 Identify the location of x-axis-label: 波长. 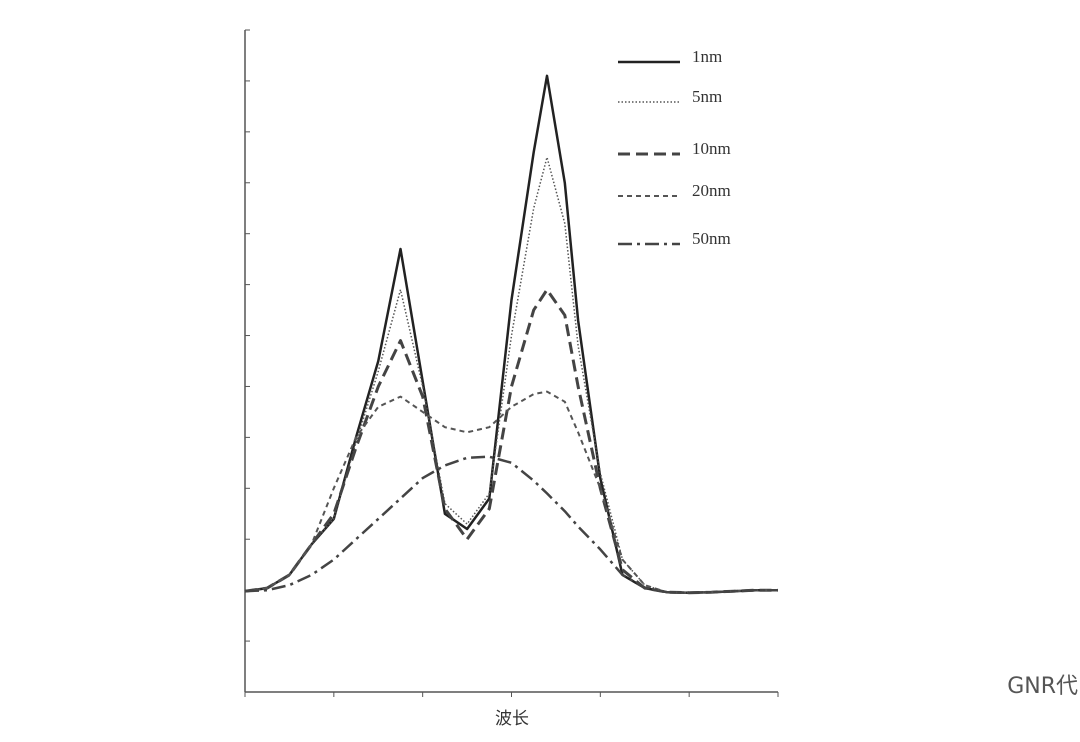
(512, 718).